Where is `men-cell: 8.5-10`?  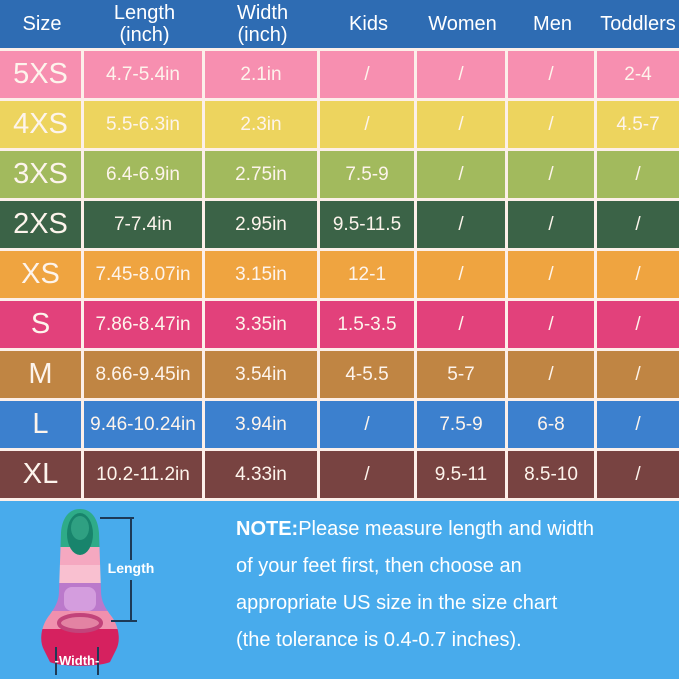 men-cell: 8.5-10 is located at coordinates (552, 474).